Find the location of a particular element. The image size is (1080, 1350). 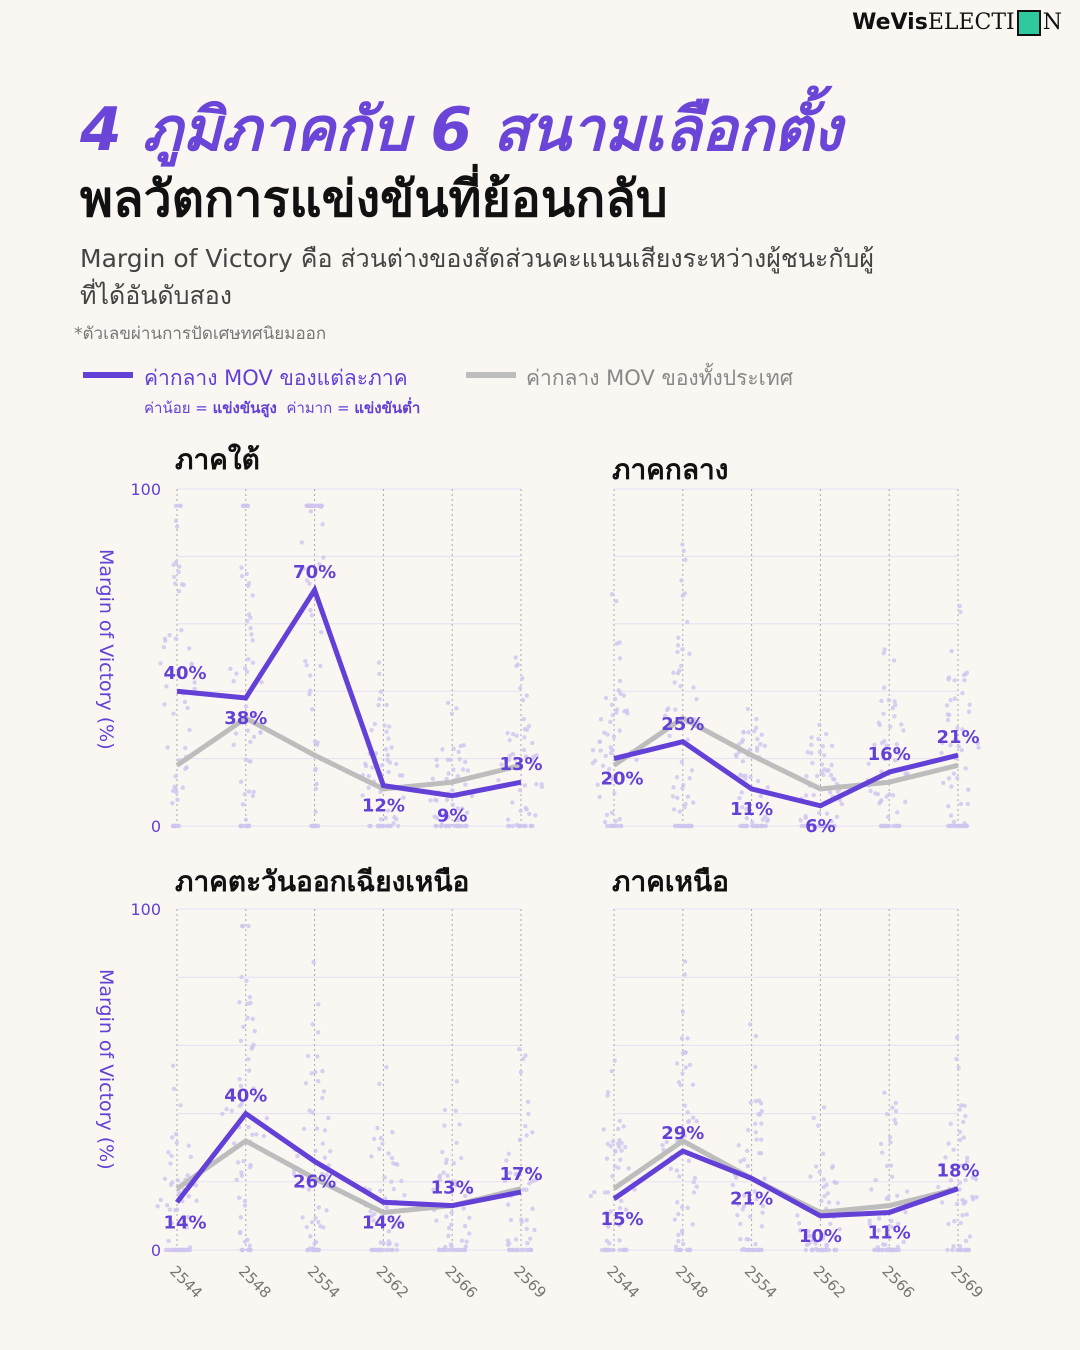

national-line is located at coordinates (785, 1176).